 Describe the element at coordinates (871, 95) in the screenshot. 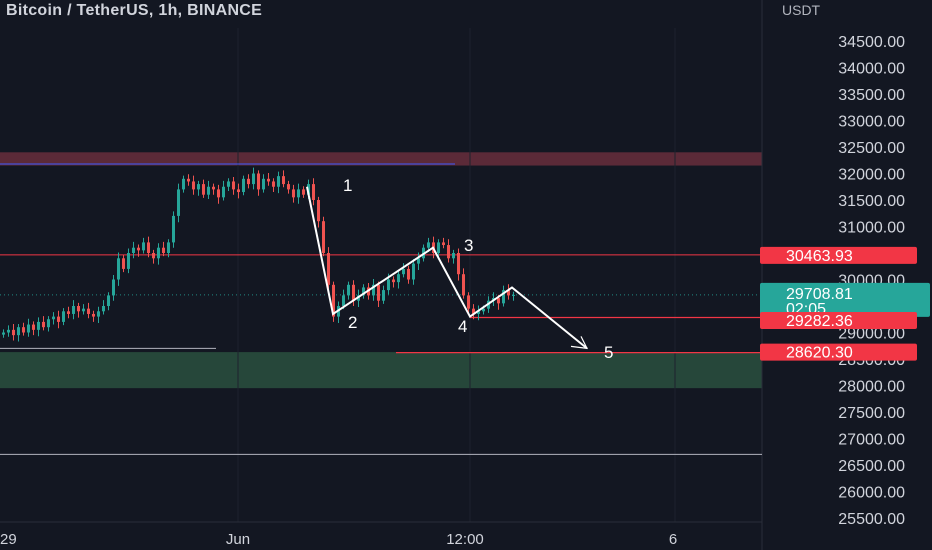

I see `y-tick: 33500.00` at that location.